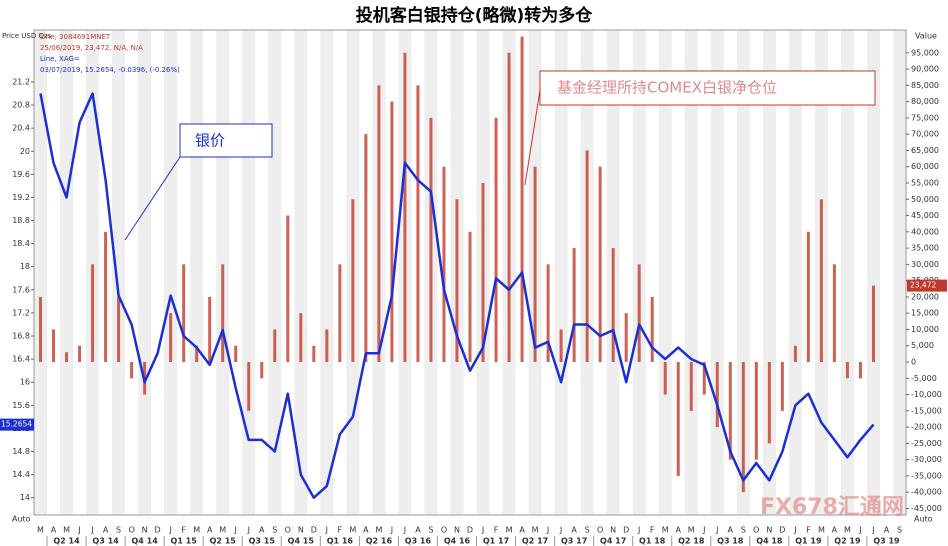  Describe the element at coordinates (21, 312) in the screenshot. I see `y-tick-label: 17.2` at that location.